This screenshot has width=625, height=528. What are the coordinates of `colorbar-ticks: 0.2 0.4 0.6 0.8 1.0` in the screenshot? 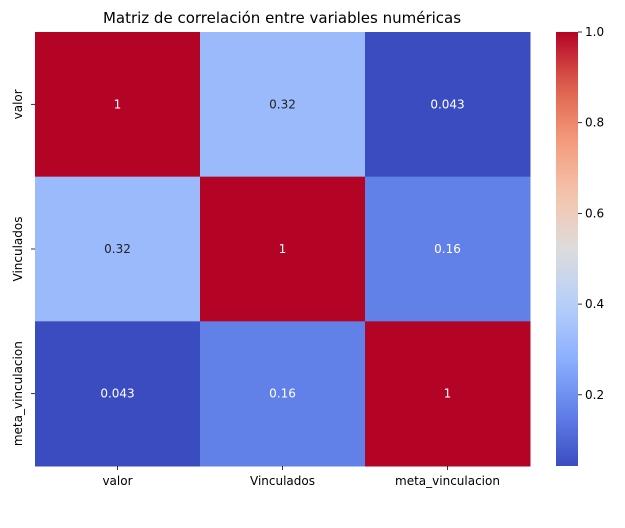 It's located at (591, 213).